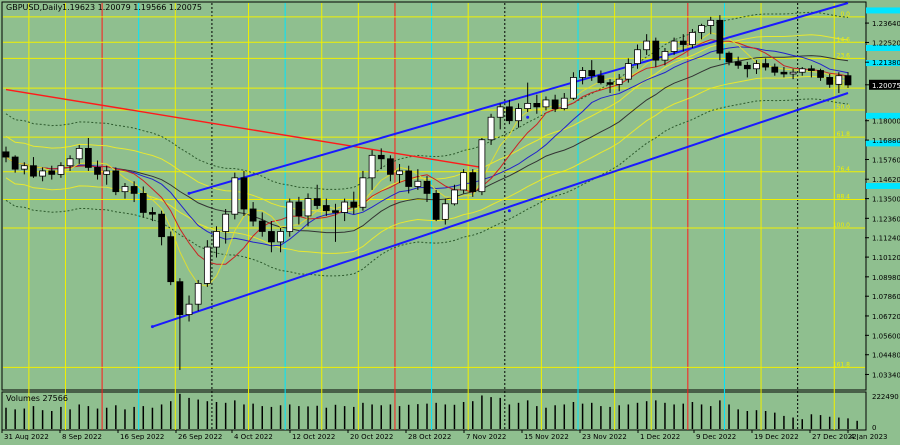  I want to click on fib-level-label: 61.8, so click(844, 134).